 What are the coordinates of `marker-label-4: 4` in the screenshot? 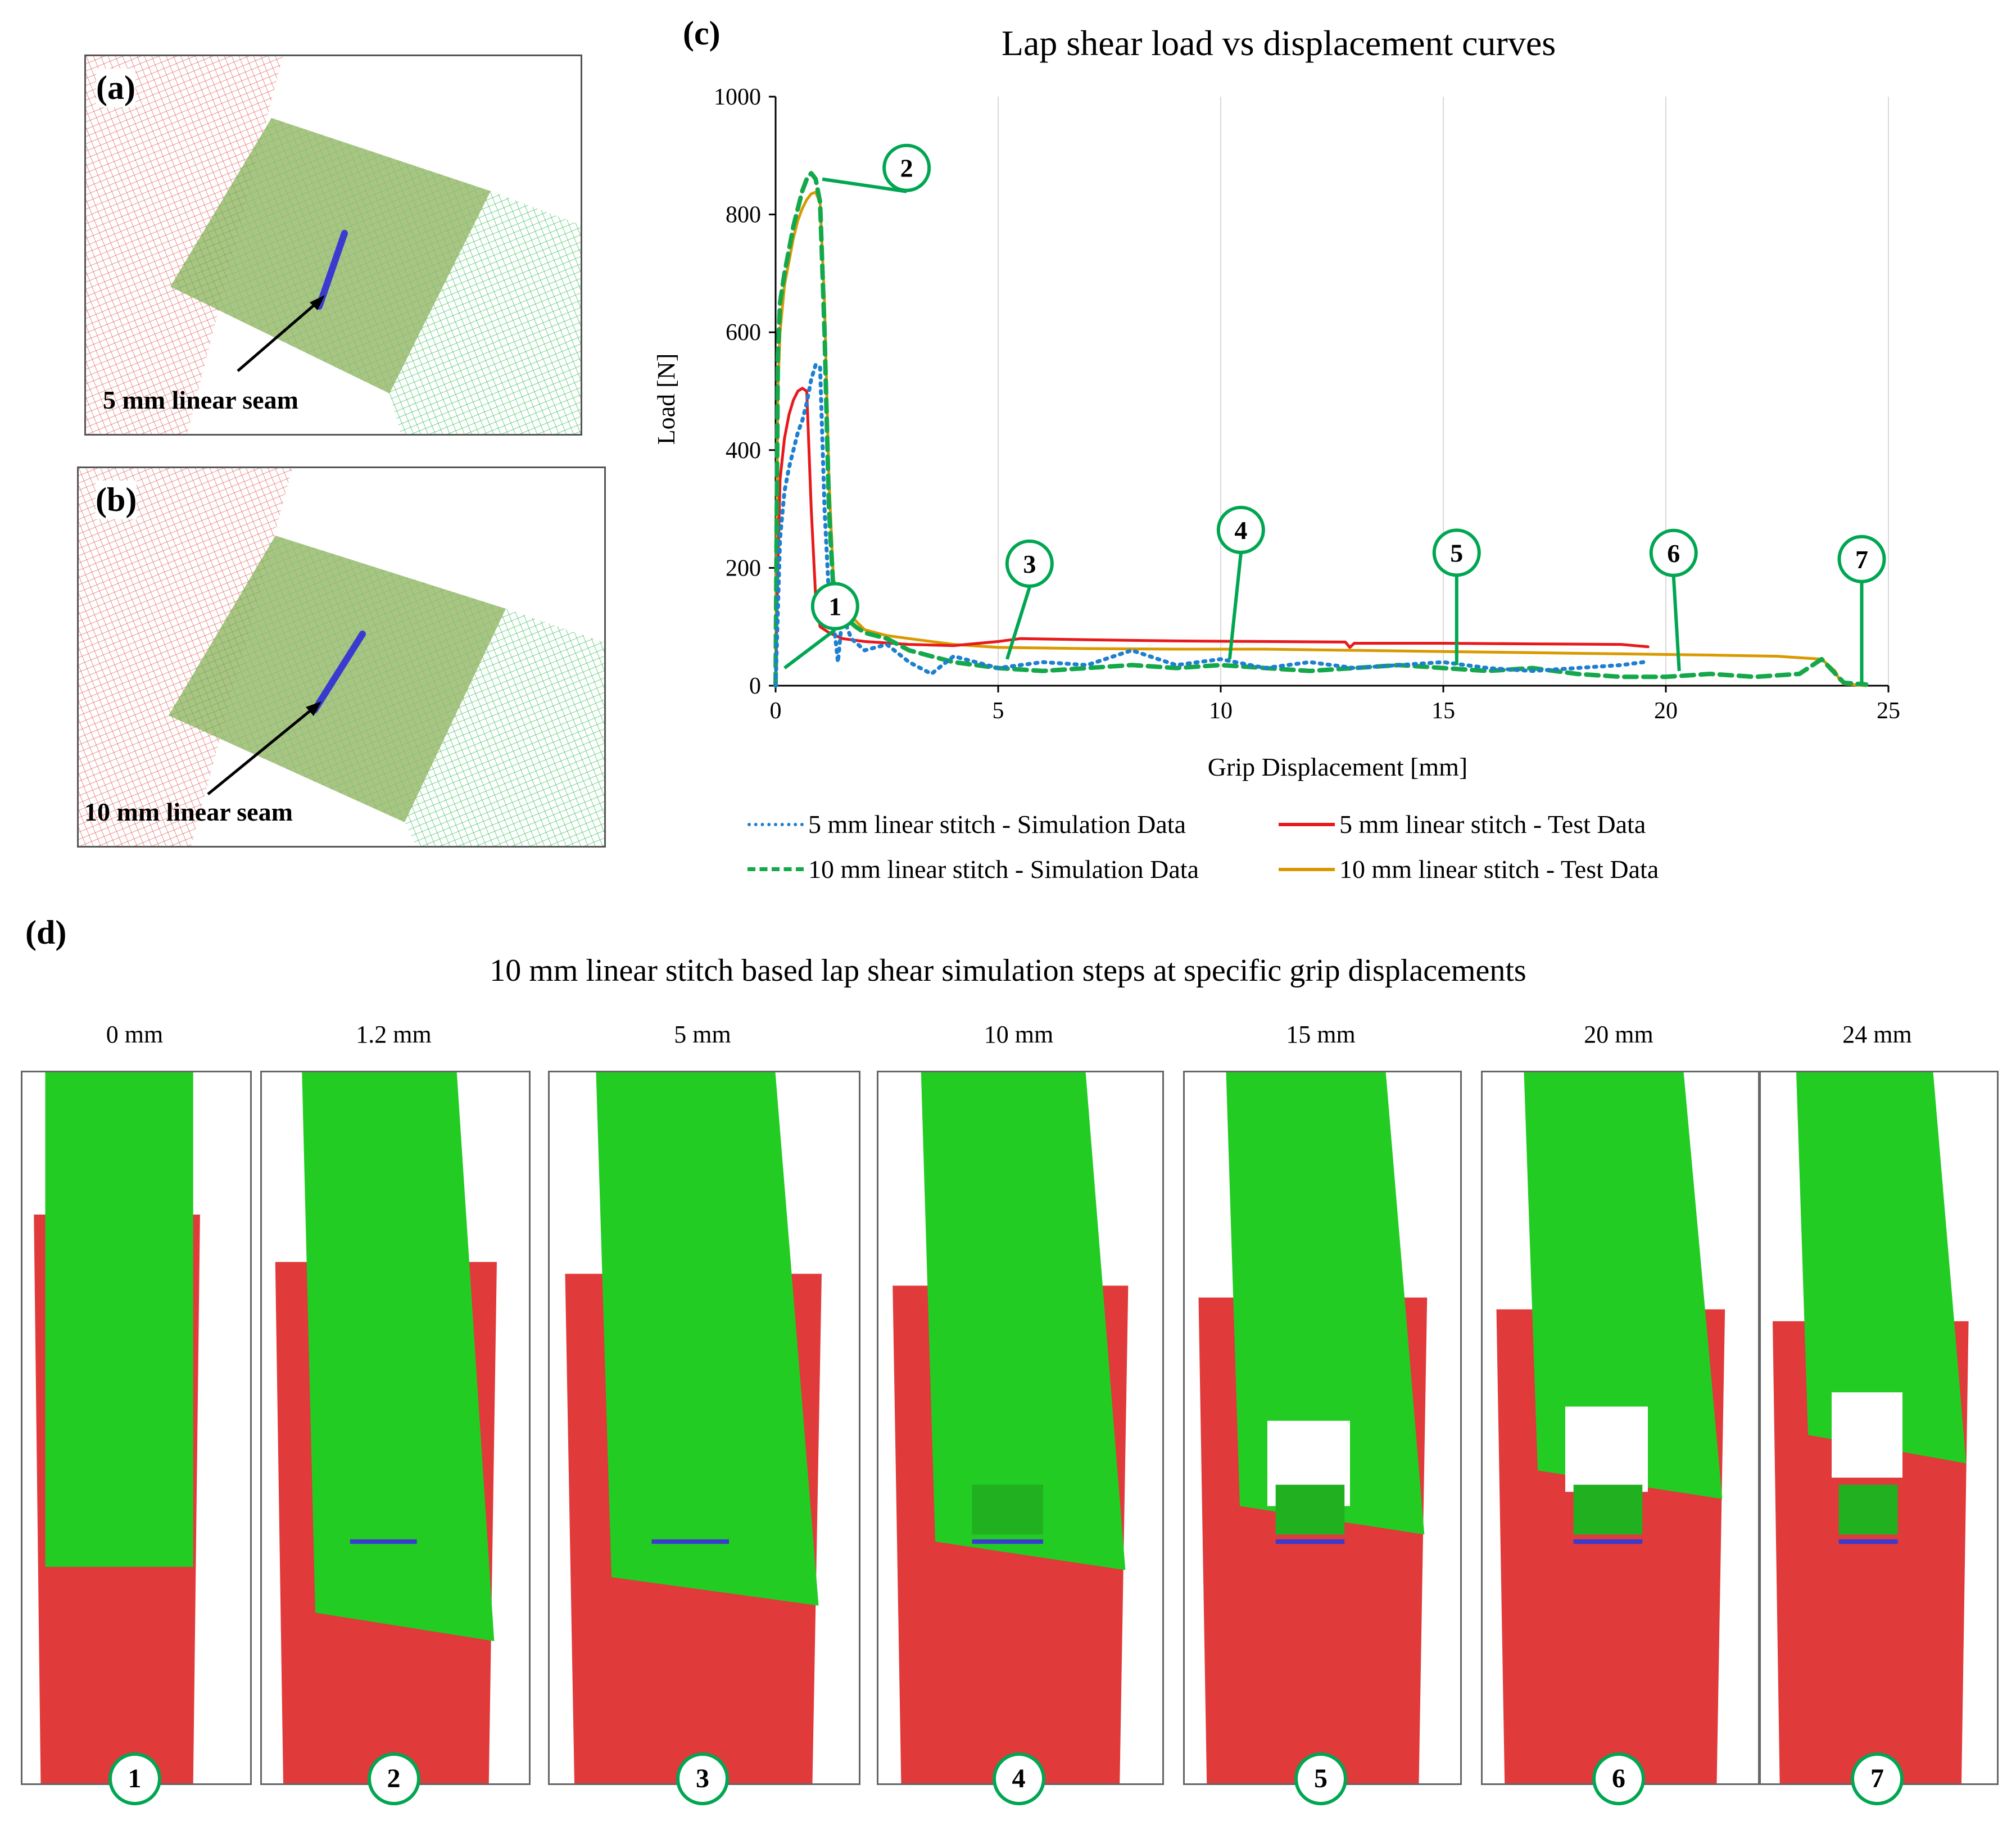 It's located at (1240, 530).